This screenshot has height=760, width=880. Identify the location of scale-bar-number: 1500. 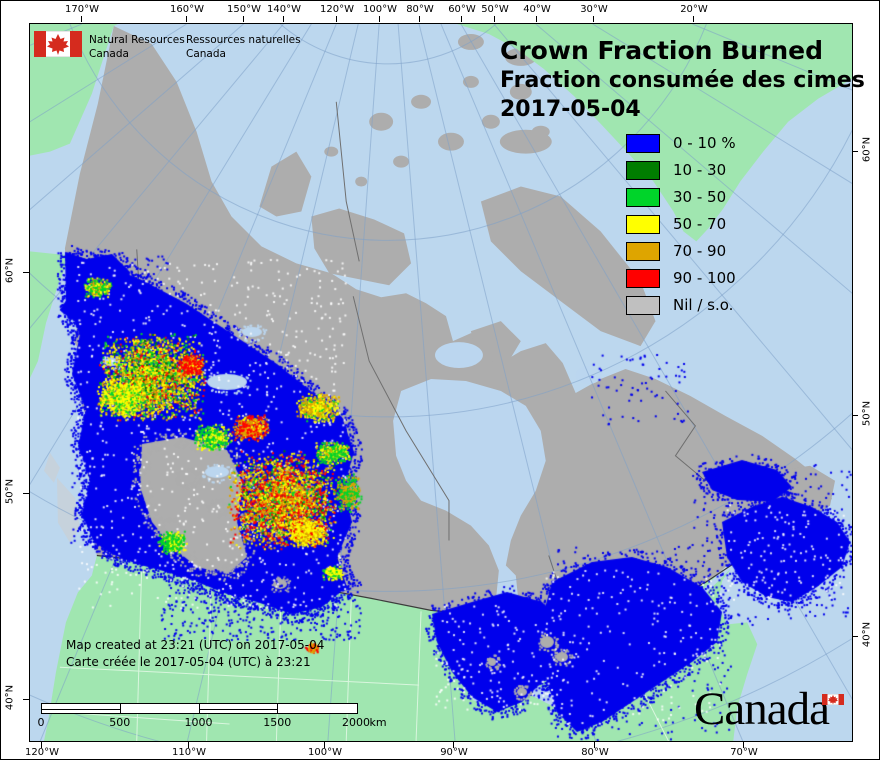
(277, 722).